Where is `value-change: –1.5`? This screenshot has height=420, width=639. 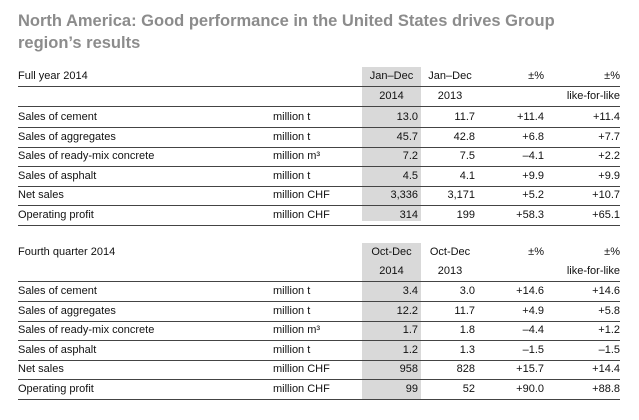
value-change: –1.5 is located at coordinates (533, 349).